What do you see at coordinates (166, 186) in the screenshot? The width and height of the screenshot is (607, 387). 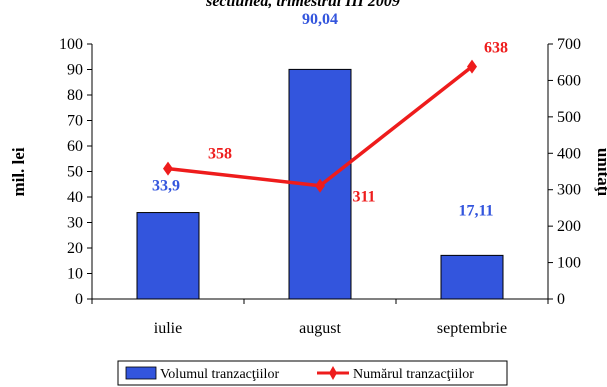 I see `bar-data-label: 33,9` at bounding box center [166, 186].